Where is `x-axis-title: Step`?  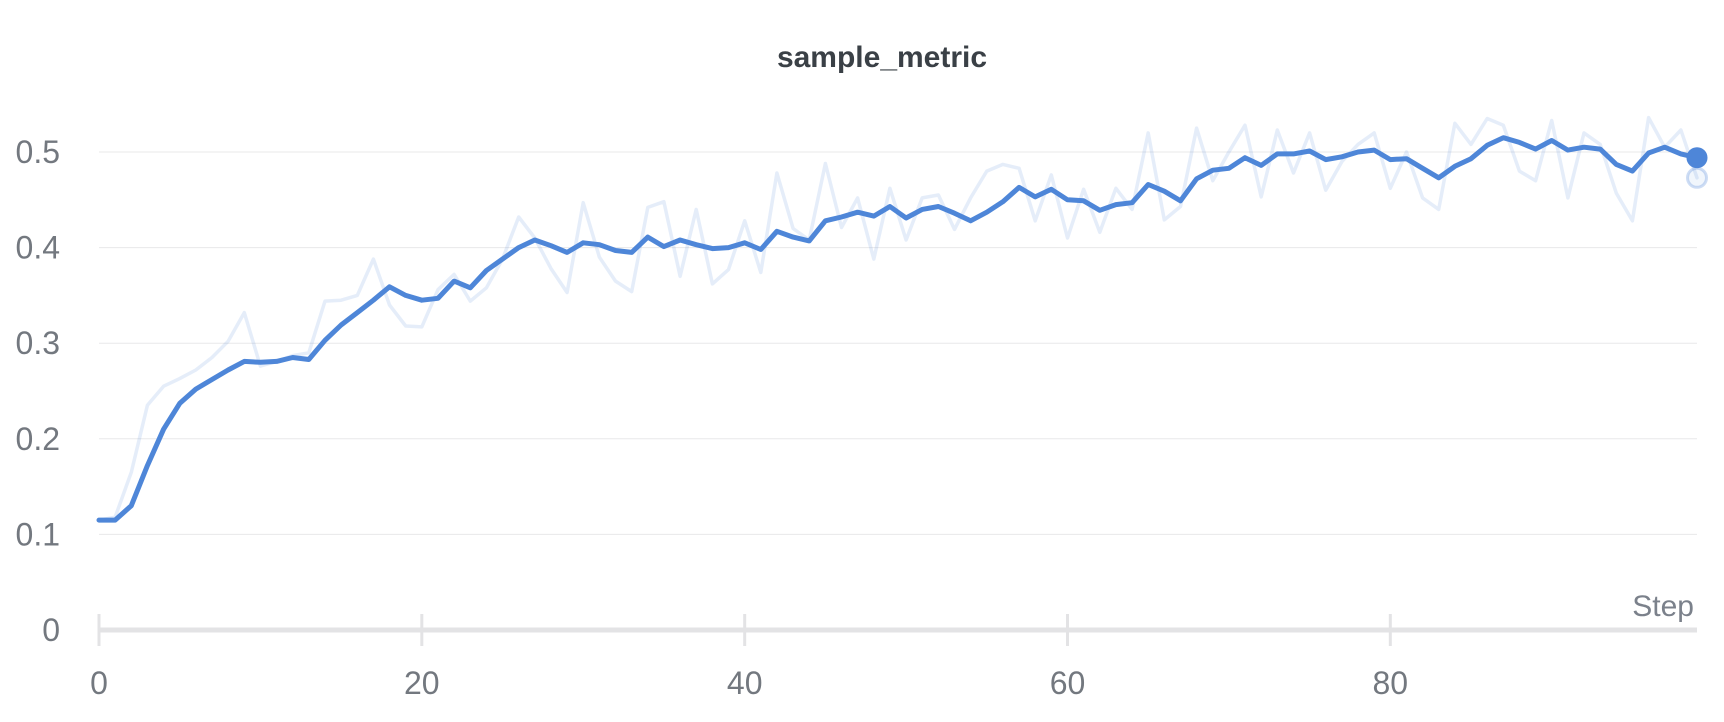
x-axis-title: Step is located at coordinates (1663, 606).